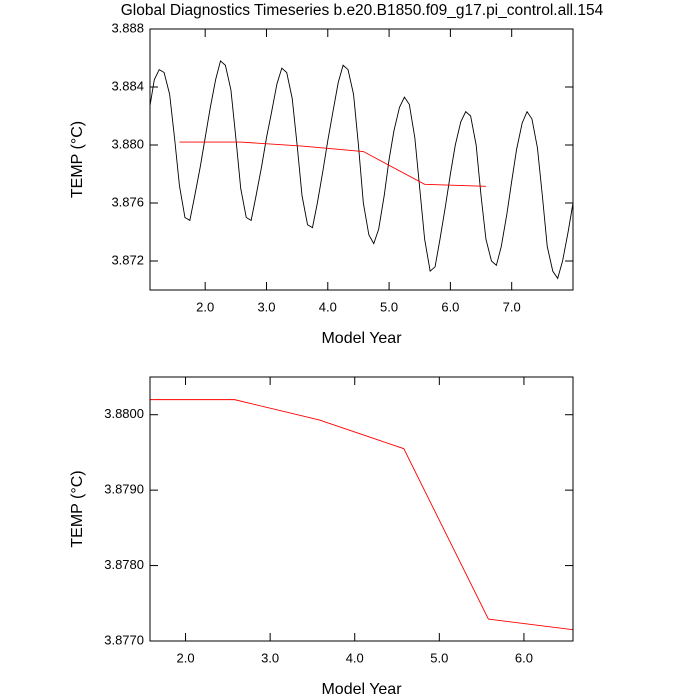 This screenshot has height=700, width=700. What do you see at coordinates (127, 143) in the screenshot?
I see `y-tick-label: 3.880` at bounding box center [127, 143].